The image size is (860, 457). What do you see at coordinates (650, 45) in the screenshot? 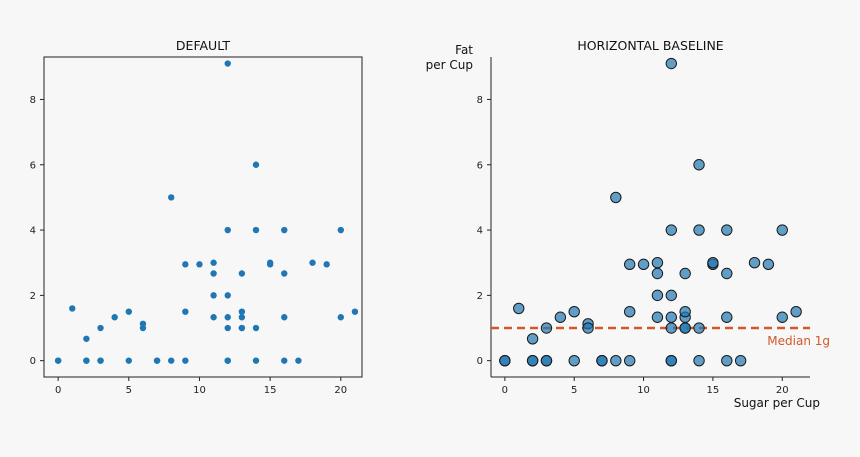
I see `chart-title: HORIZONTAL BASELINE` at bounding box center [650, 45].